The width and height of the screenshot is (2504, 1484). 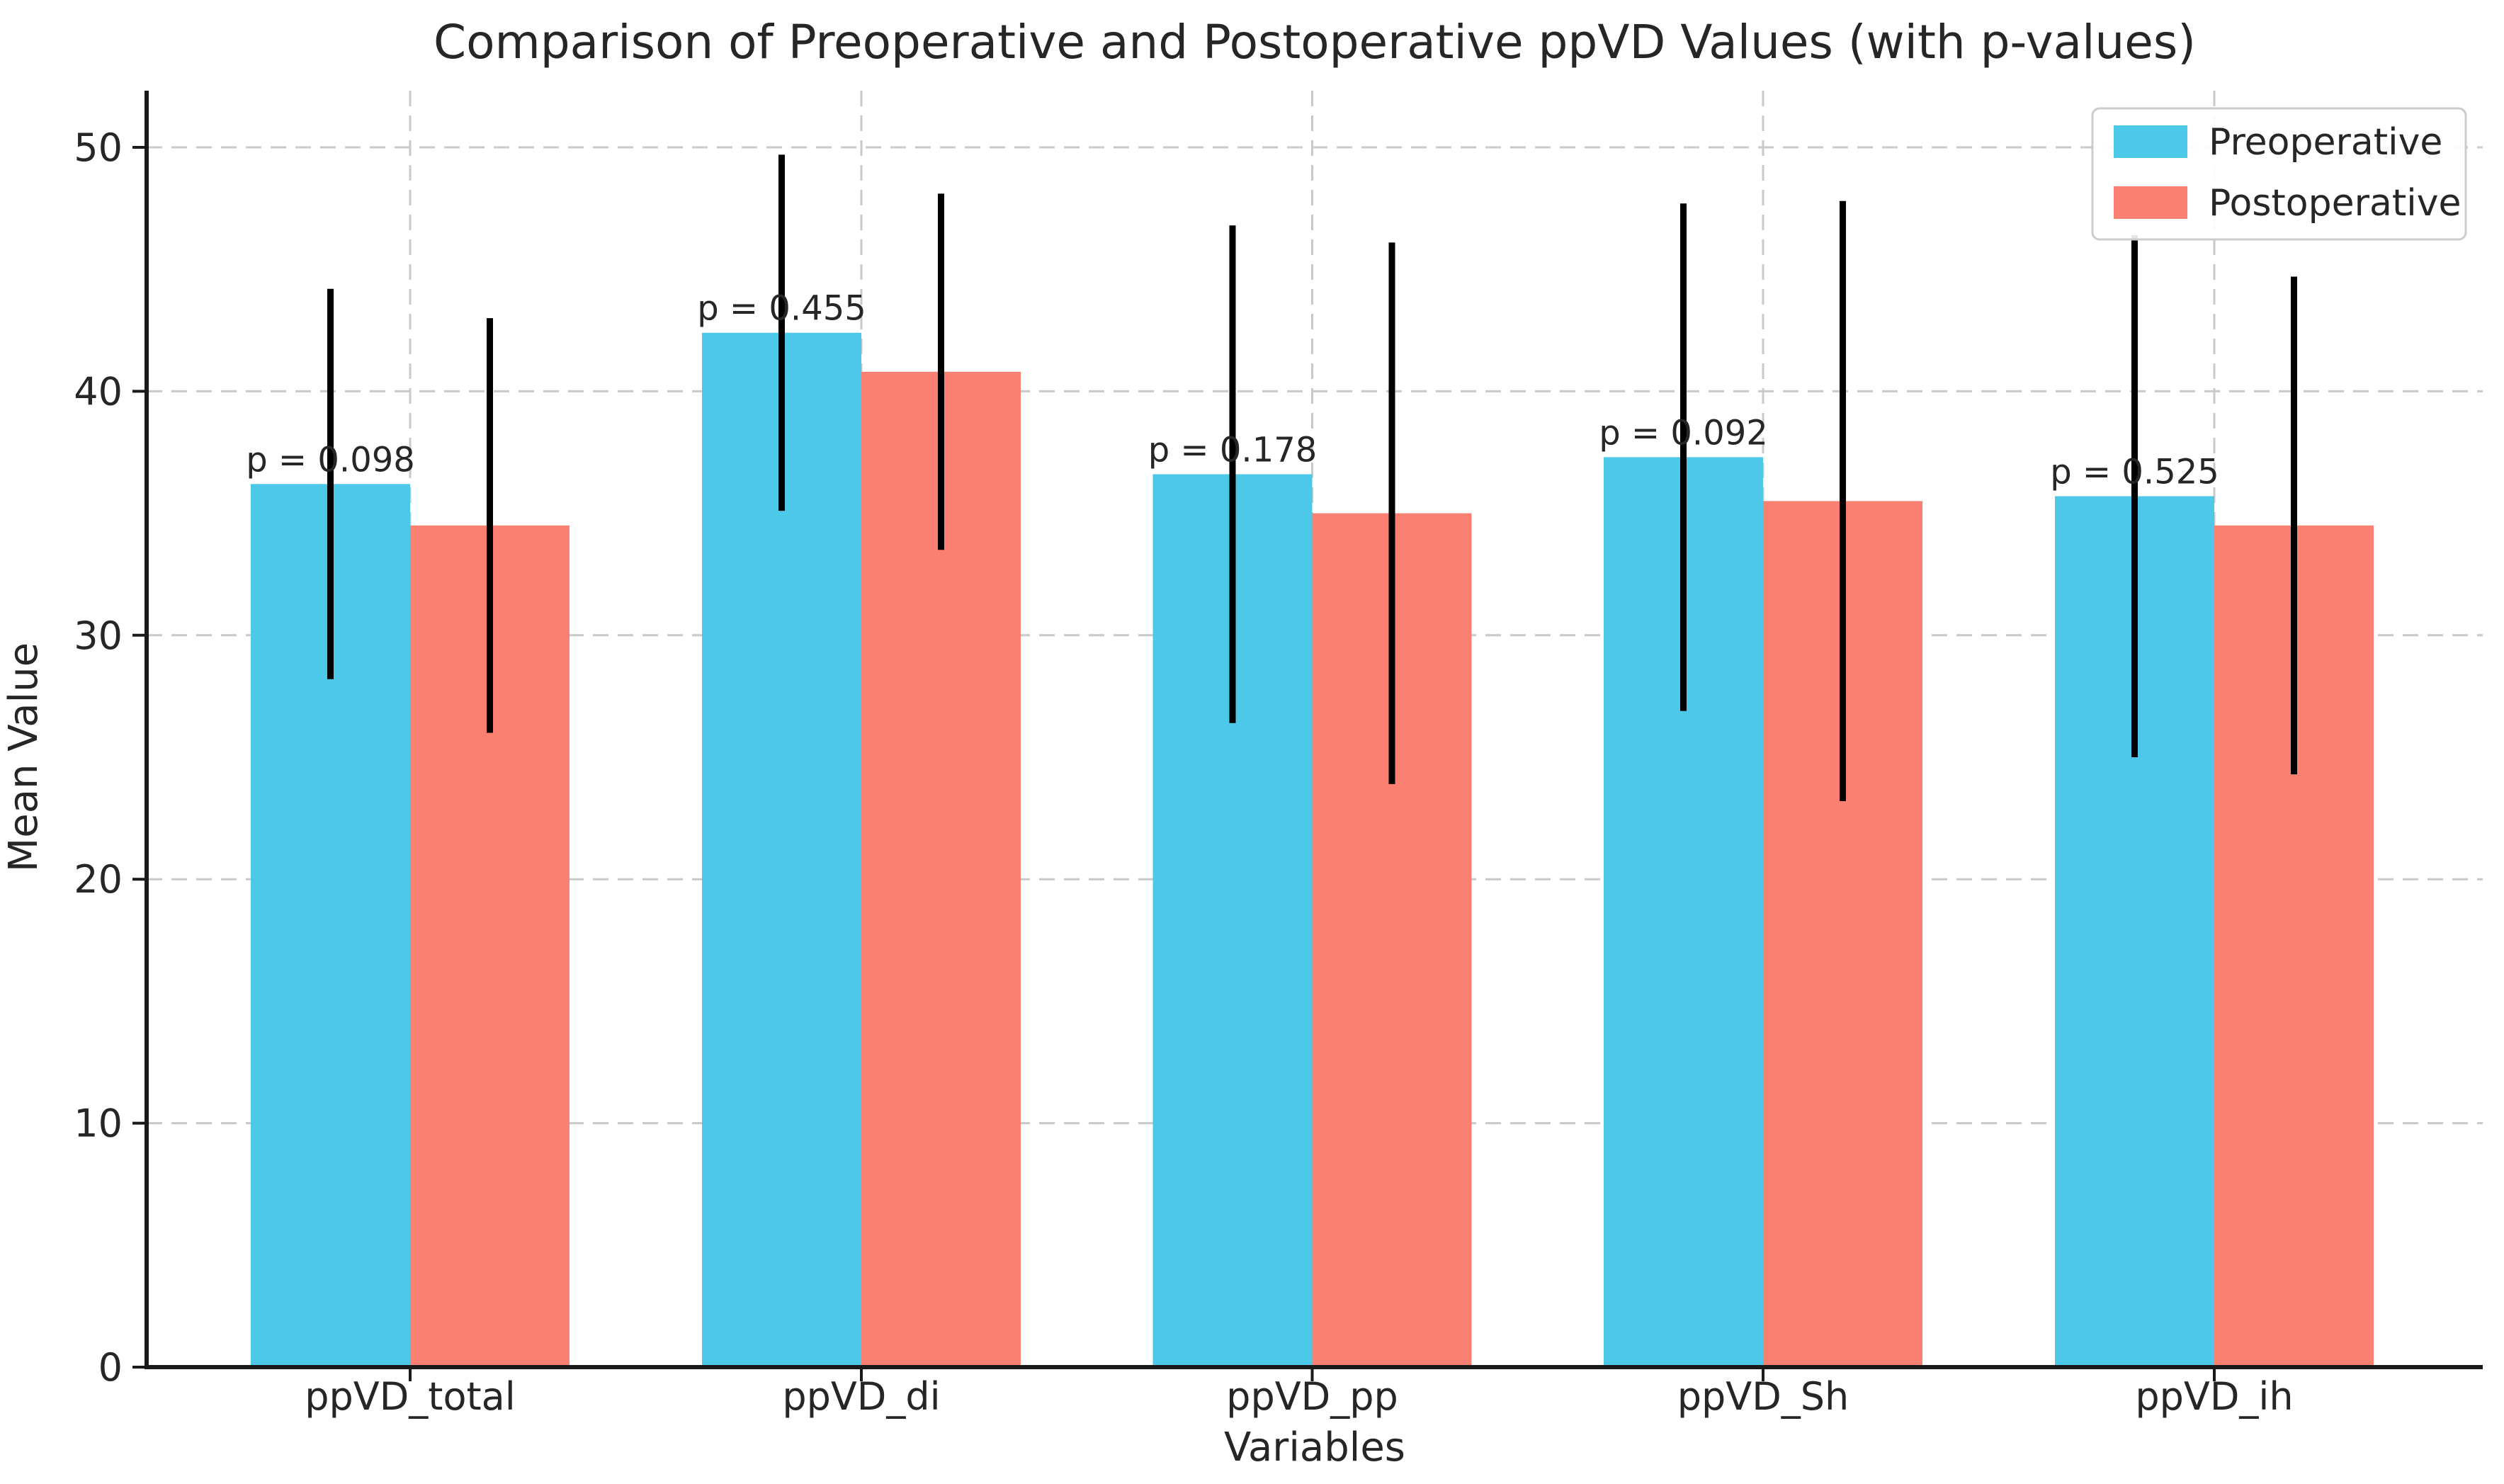 What do you see at coordinates (861, 1396) in the screenshot?
I see `x-tick-label: ppVD_di` at bounding box center [861, 1396].